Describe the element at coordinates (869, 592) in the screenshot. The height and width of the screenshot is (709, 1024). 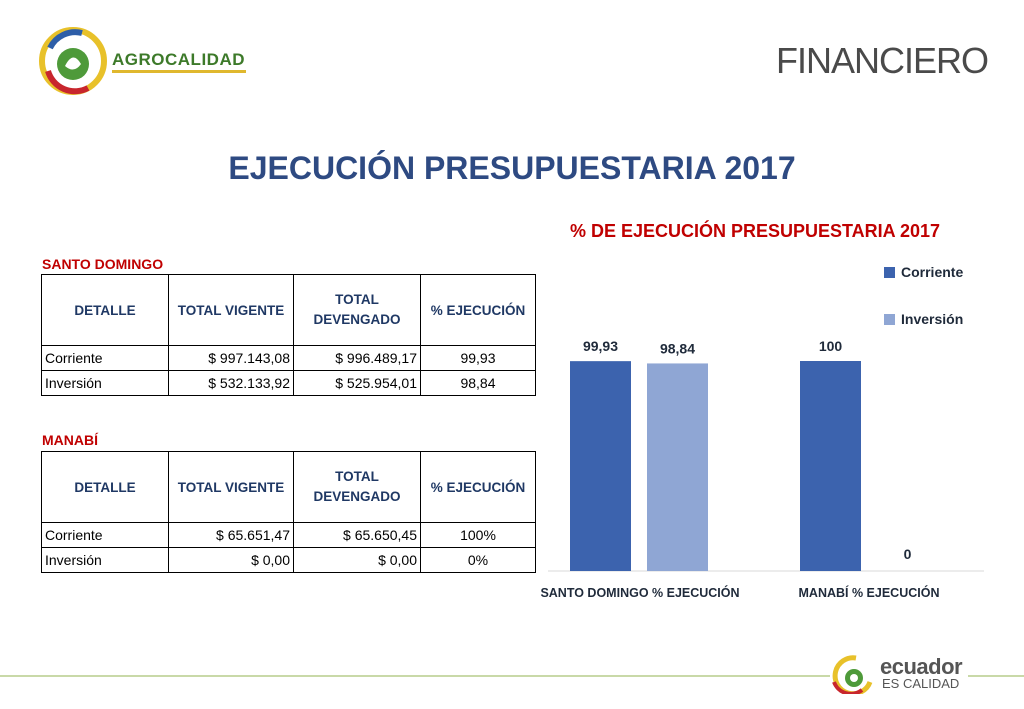
I see `category-label: MANABÍ % EJECUCIÓN` at that location.